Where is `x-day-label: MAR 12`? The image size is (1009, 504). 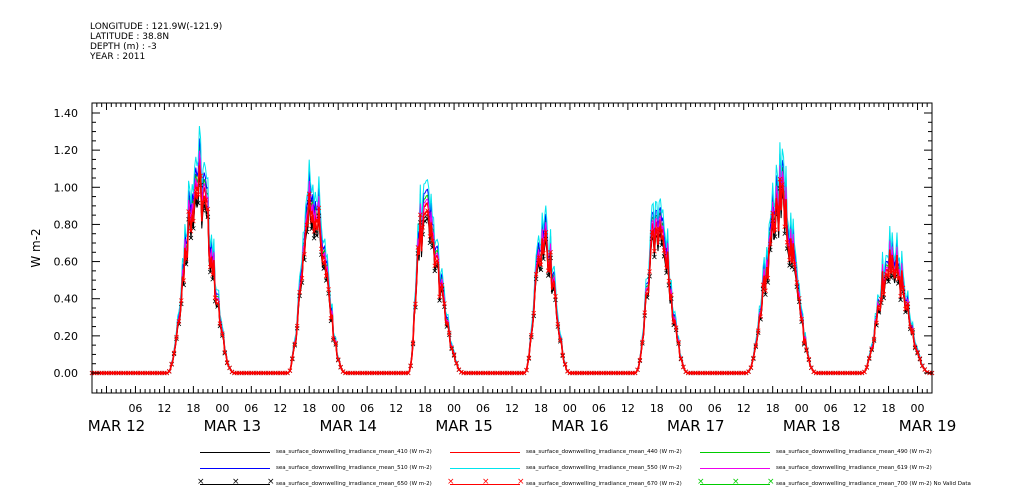 x-day-label: MAR 12 is located at coordinates (116, 426).